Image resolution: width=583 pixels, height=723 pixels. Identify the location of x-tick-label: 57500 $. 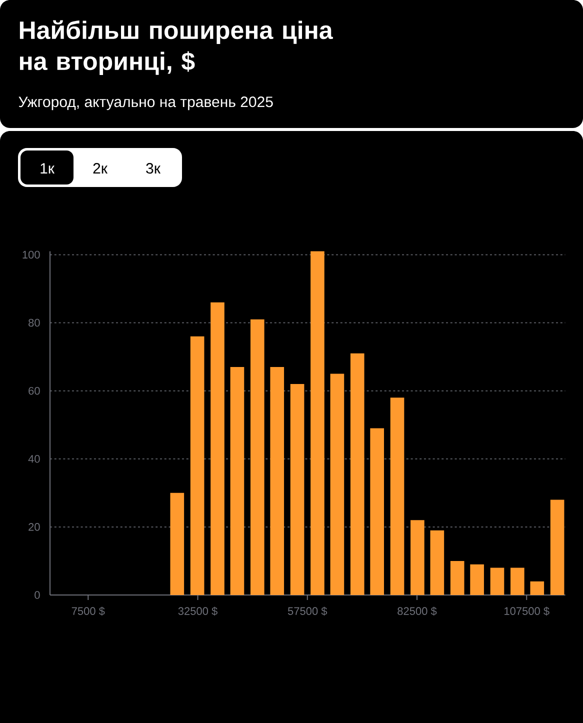
(308, 611).